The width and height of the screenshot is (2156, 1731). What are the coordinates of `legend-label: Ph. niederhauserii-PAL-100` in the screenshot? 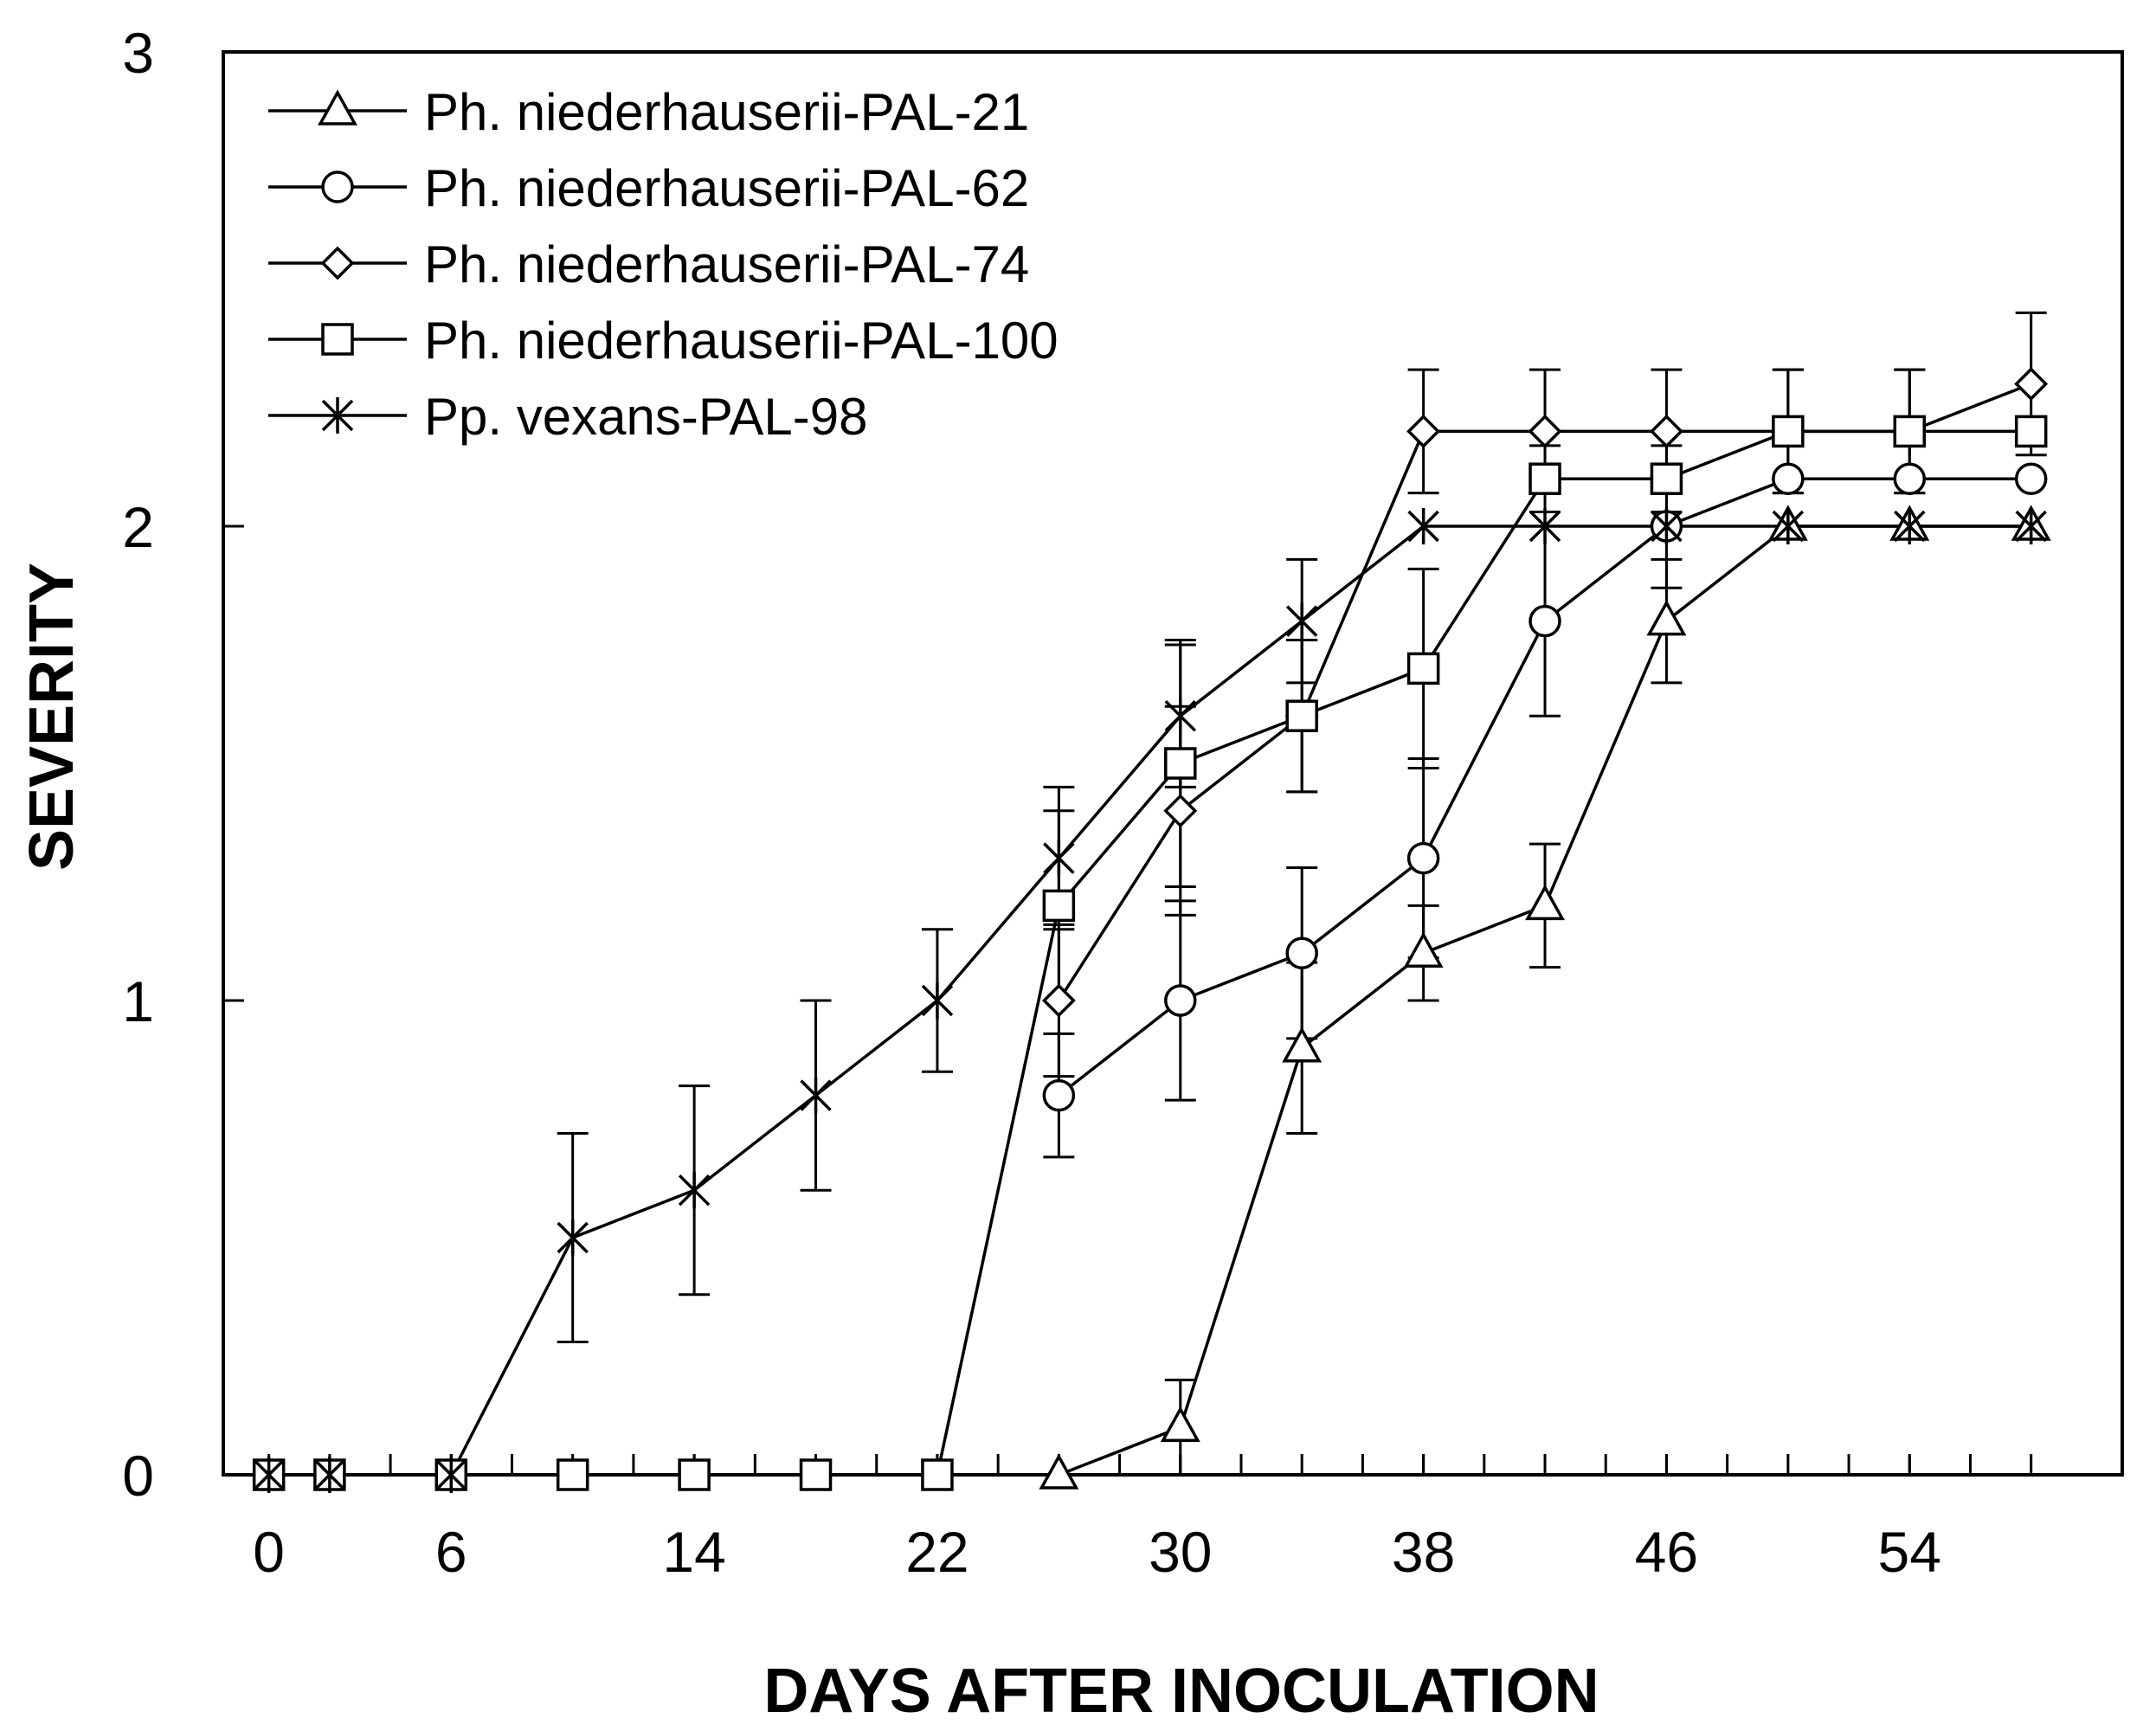 It's located at (741, 341).